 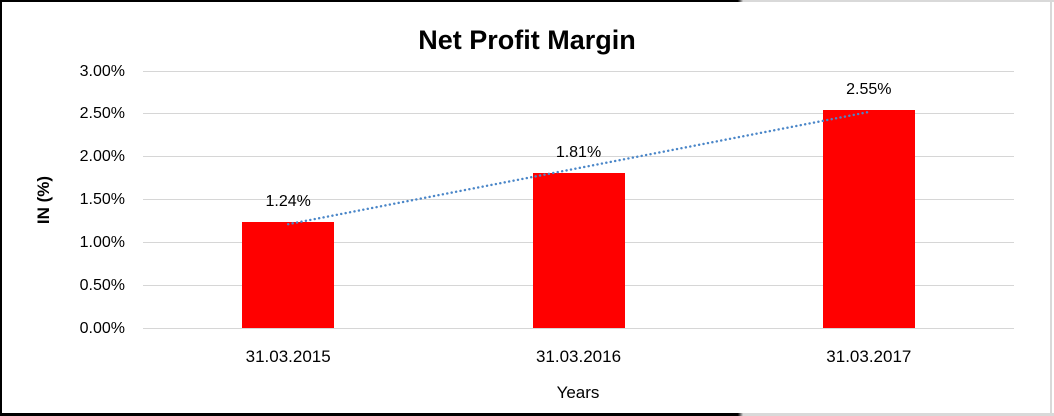 What do you see at coordinates (869, 89) in the screenshot?
I see `data-label: 2.55%` at bounding box center [869, 89].